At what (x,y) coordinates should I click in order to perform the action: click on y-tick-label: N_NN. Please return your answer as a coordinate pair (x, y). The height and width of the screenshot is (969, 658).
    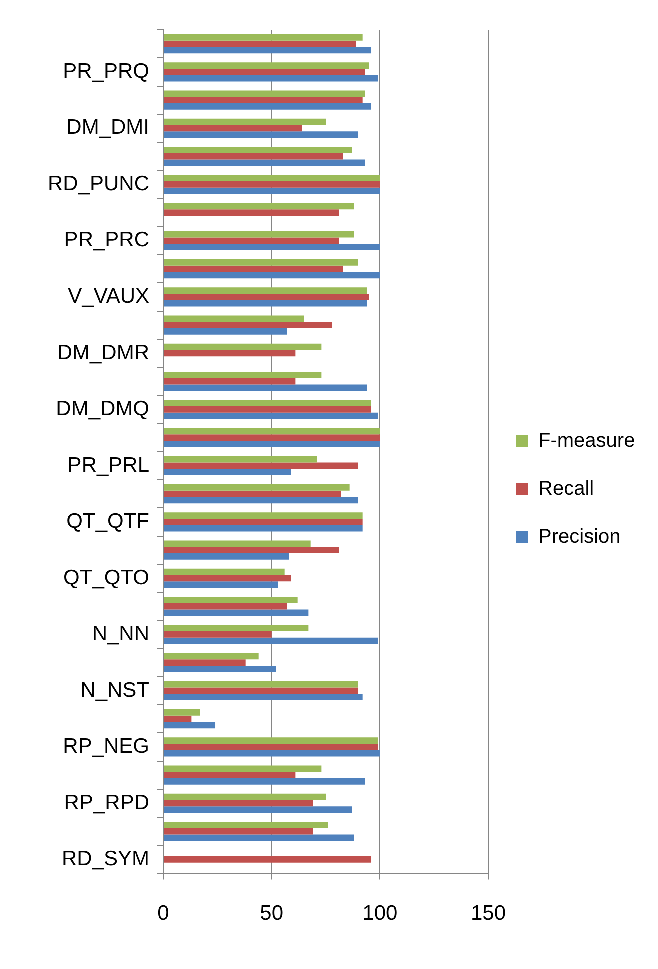
    Looking at the image, I should click on (121, 634).